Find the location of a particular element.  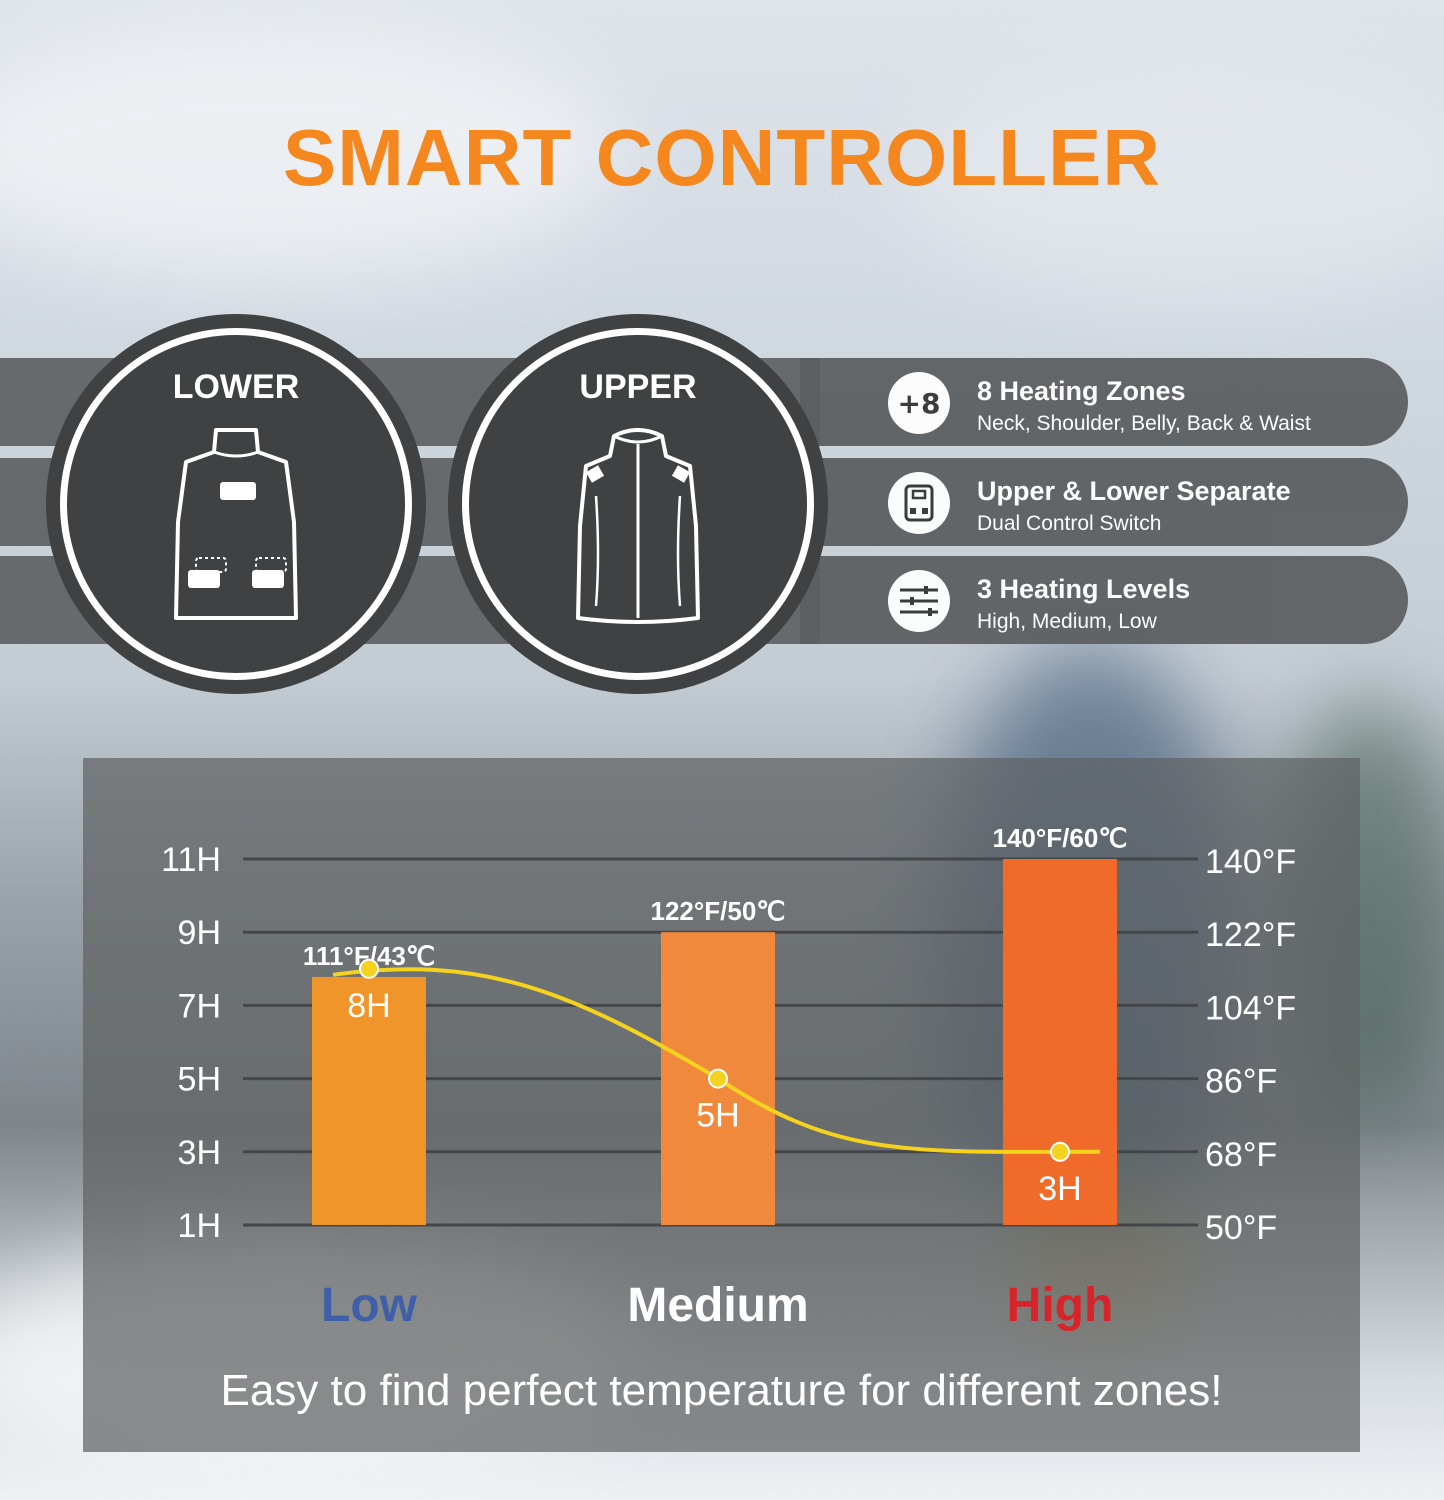

controller-icon is located at coordinates (919, 503).